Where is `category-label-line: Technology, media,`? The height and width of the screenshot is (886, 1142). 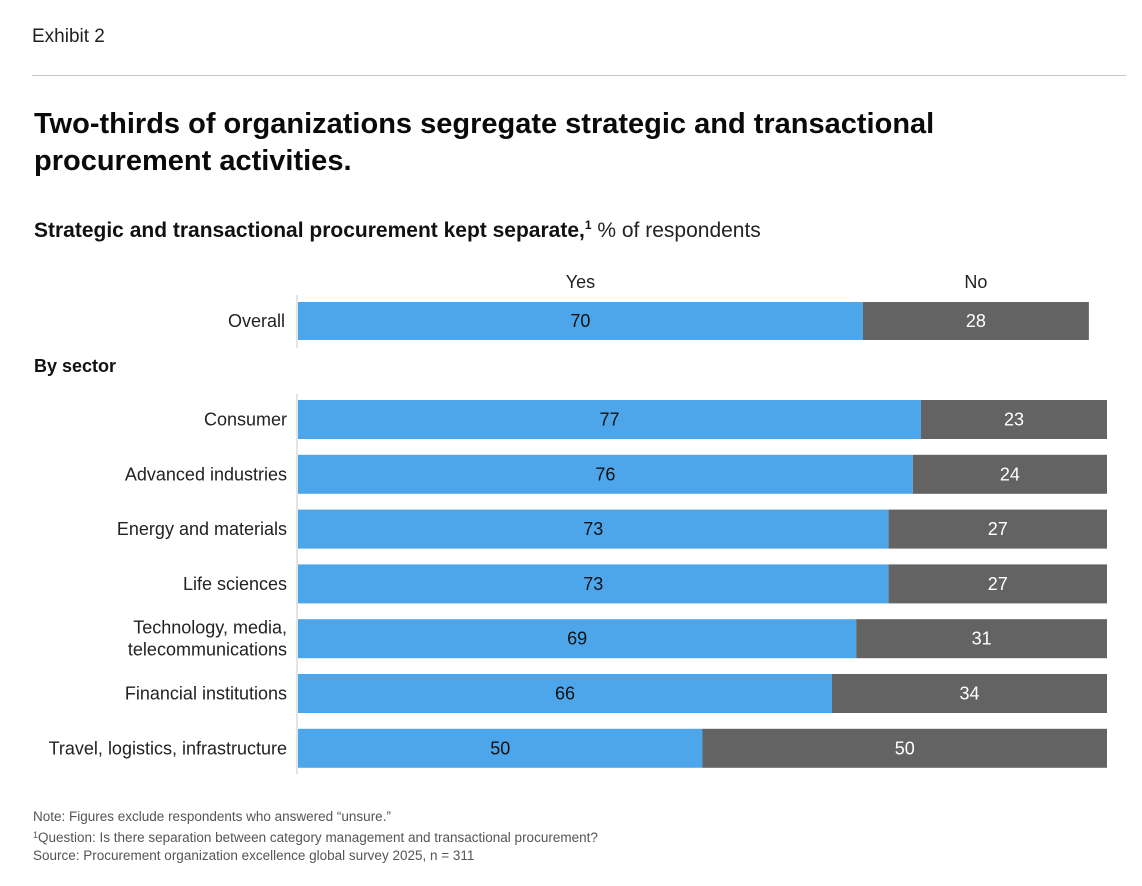 category-label-line: Technology, media, is located at coordinates (210, 628).